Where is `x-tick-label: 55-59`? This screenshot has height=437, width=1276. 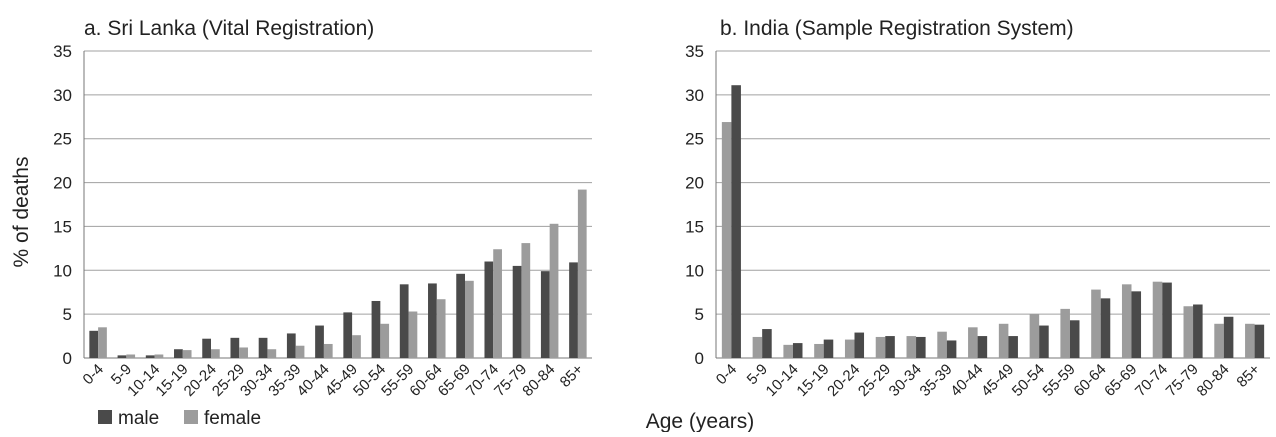 x-tick-label: 55-59 is located at coordinates (1059, 380).